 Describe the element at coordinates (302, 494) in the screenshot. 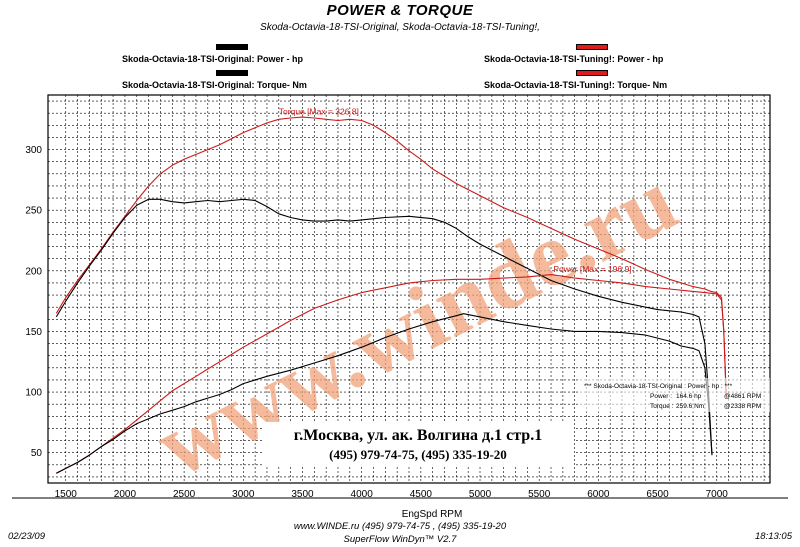

I see `x-tick-label: 3500` at that location.